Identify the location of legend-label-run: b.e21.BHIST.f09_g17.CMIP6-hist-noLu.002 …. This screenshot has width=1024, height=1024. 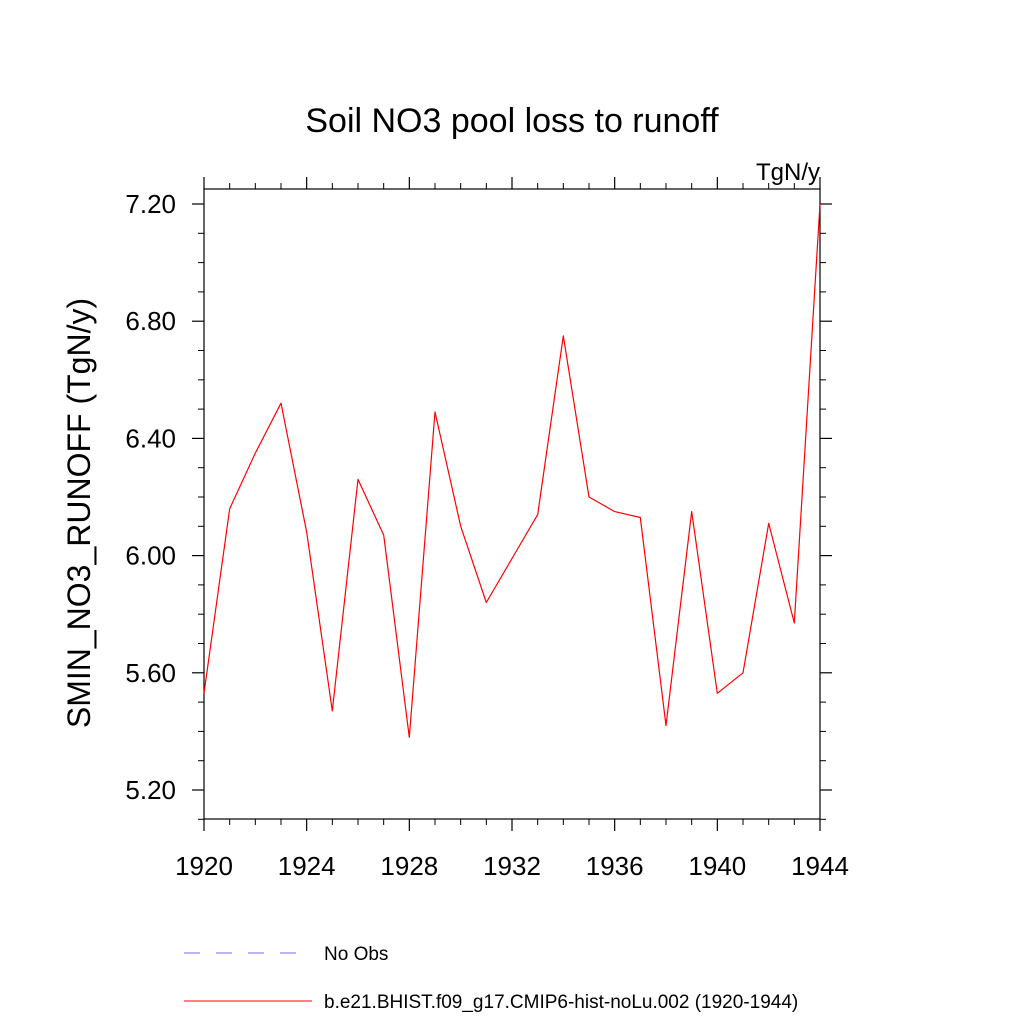
(561, 1002).